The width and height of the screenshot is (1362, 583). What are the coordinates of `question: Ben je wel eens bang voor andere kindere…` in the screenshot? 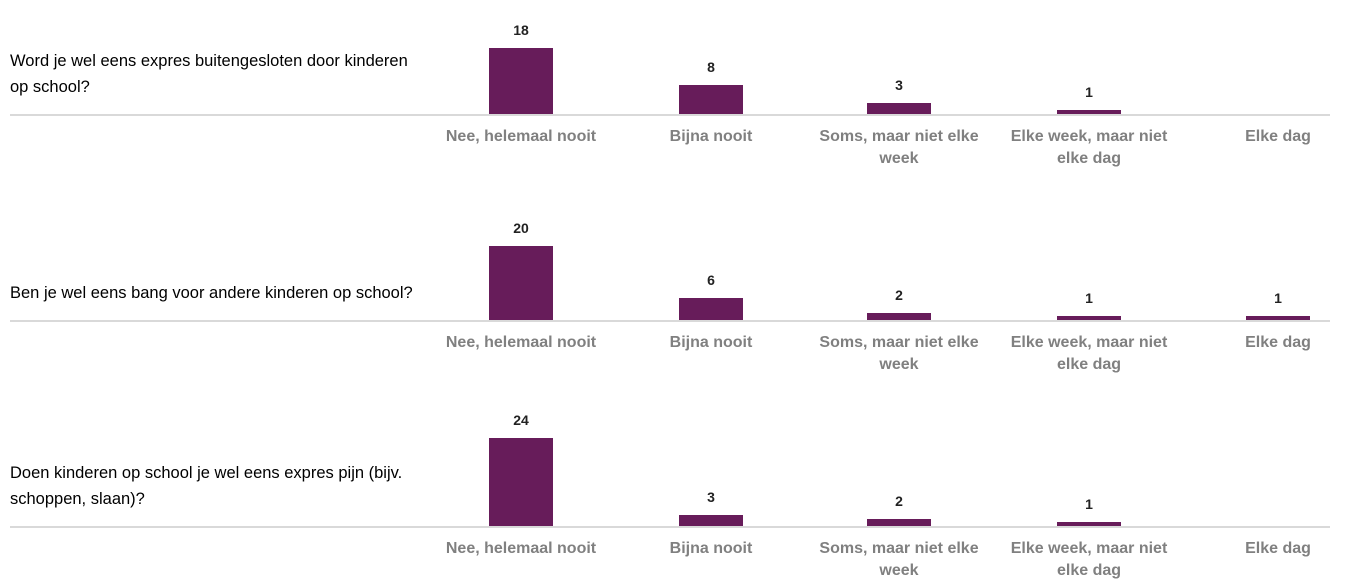 It's located at (211, 293).